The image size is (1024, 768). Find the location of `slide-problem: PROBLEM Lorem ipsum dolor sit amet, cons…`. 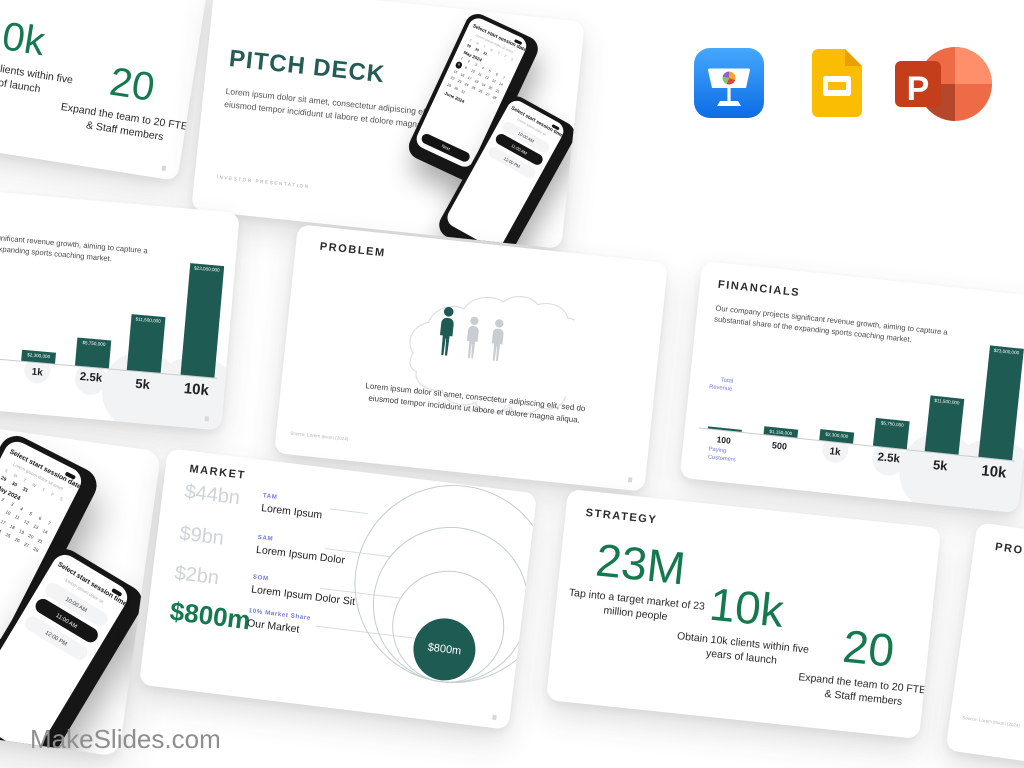

slide-problem: PROBLEM Lorem ipsum dolor sit amet, cons… is located at coordinates (471, 358).